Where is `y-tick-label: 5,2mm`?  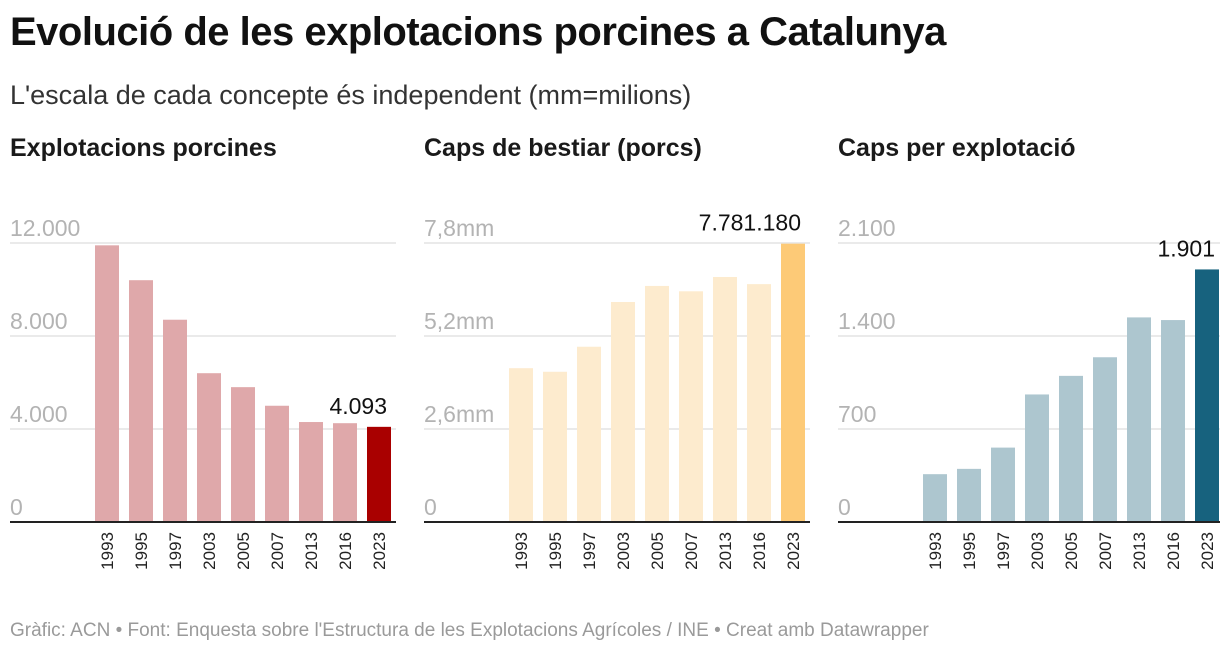
y-tick-label: 5,2mm is located at coordinates (459, 321).